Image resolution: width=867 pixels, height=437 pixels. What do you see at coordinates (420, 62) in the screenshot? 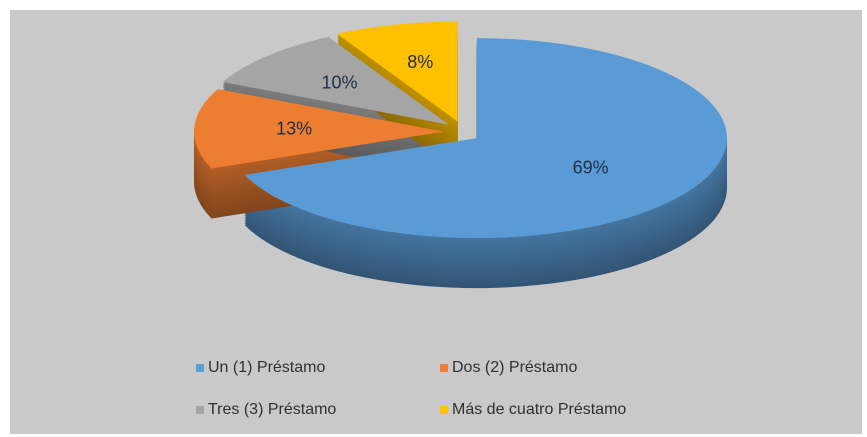
I see `data-label: 8%` at bounding box center [420, 62].